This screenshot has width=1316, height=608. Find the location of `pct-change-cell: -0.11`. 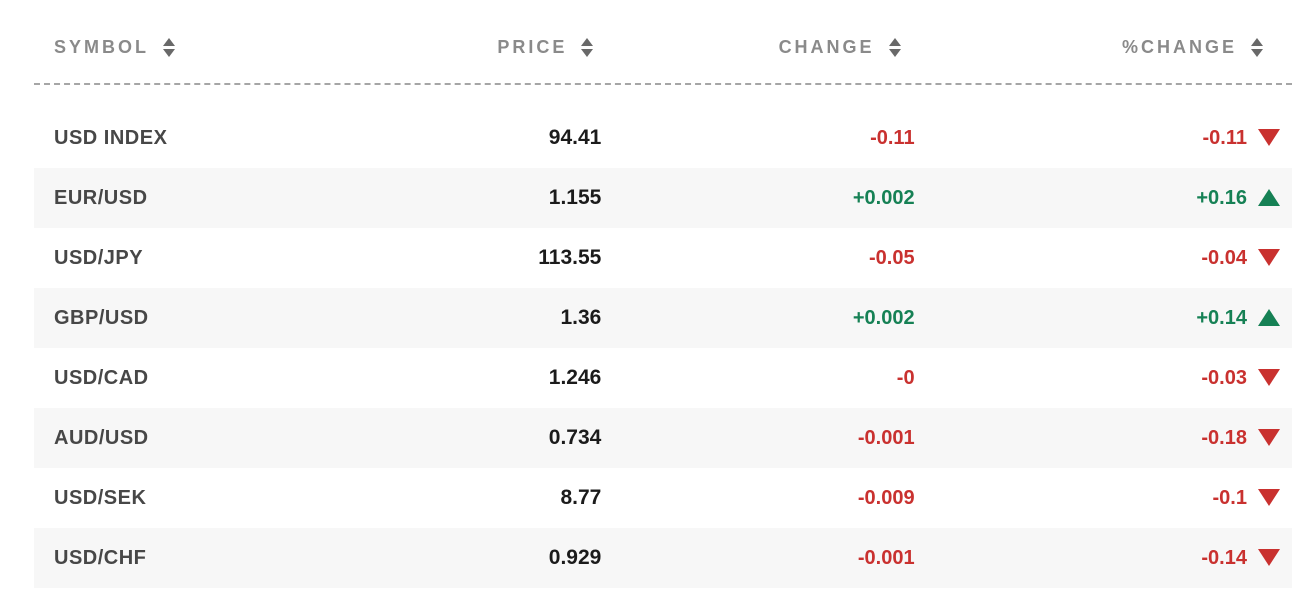

pct-change-cell: -0.11 is located at coordinates (1103, 138).